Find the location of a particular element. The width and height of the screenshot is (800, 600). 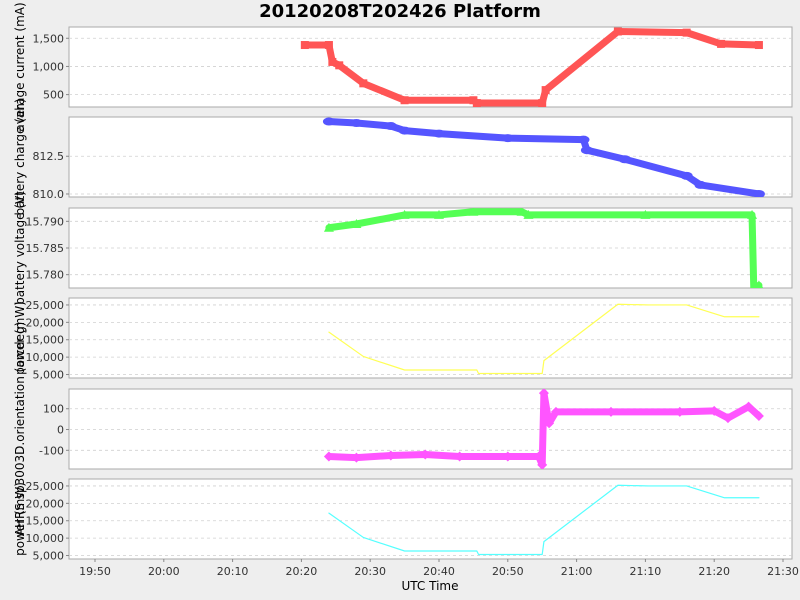

chart-title: 20120208T202426 Platform is located at coordinates (400, 11).